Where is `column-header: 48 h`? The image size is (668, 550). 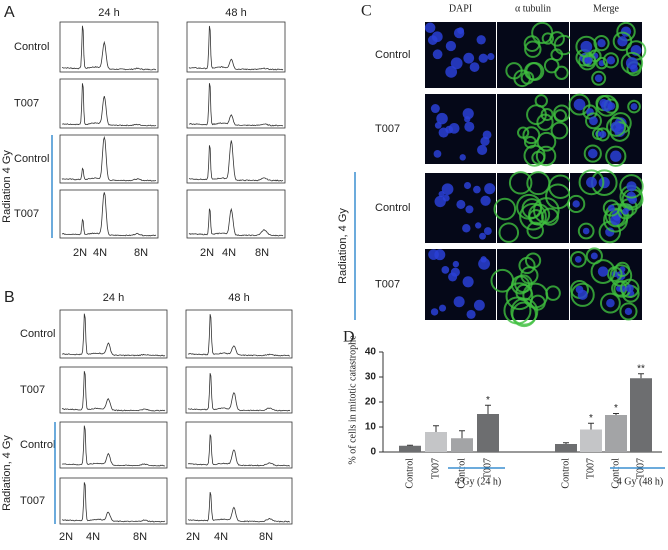 column-header: 48 h is located at coordinates (238, 298).